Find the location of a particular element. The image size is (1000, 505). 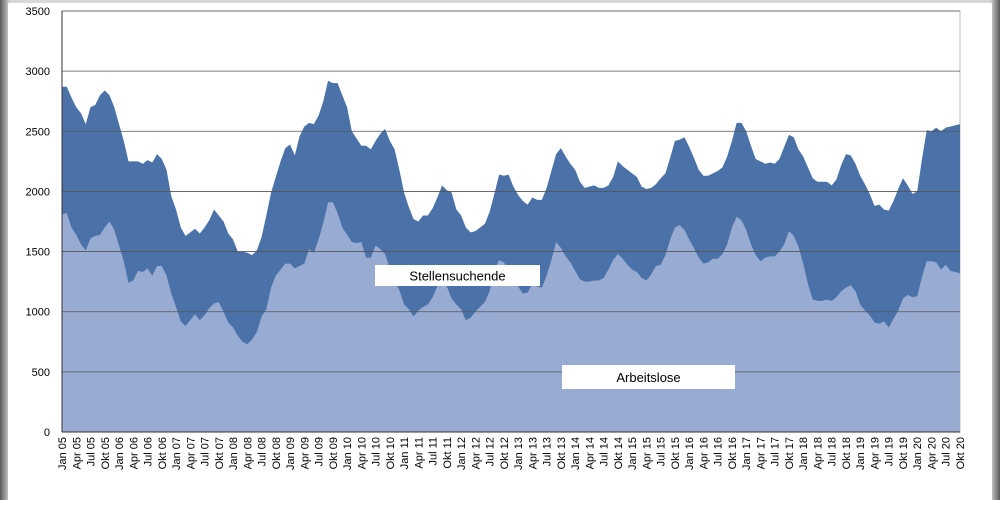

x-tick-label: Jan 05 is located at coordinates (63, 453).